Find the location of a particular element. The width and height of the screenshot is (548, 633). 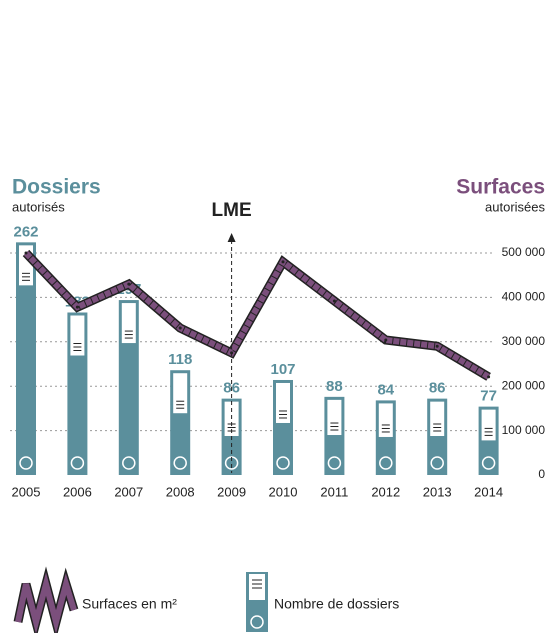

value-label: 118 is located at coordinates (180, 359).